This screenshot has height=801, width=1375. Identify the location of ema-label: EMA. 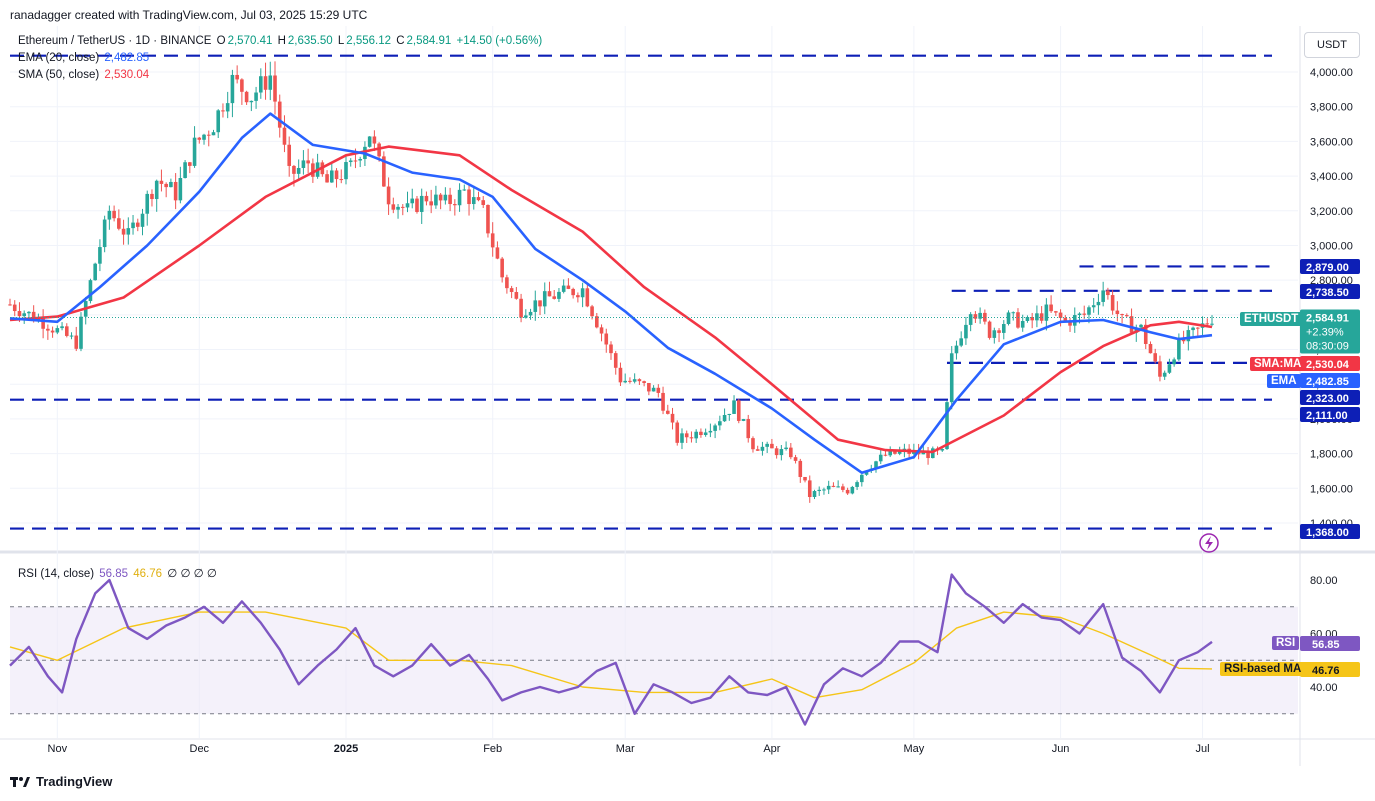
(1284, 381).